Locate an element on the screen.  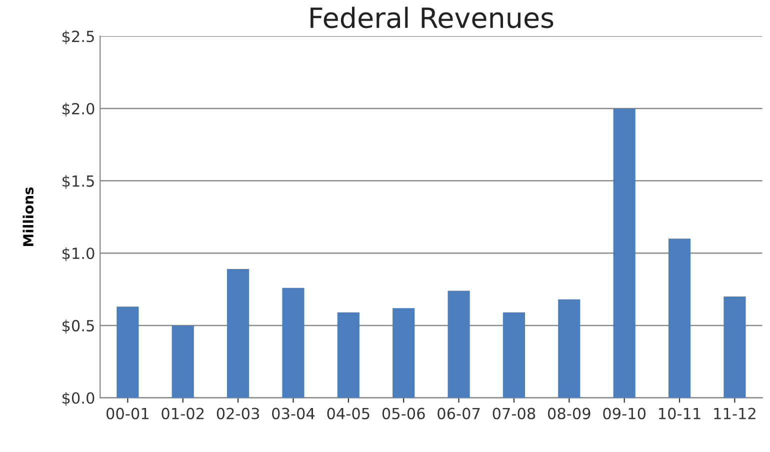
chart-title: Federal Revenues is located at coordinates (432, 17).